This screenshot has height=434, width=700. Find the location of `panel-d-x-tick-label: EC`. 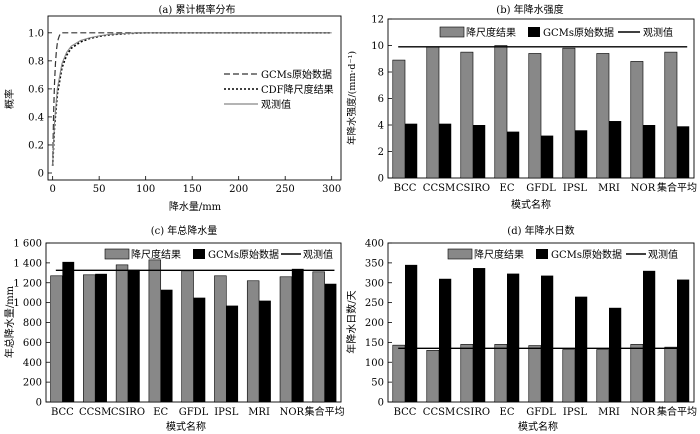

panel-d-x-tick-label: EC is located at coordinates (507, 412).